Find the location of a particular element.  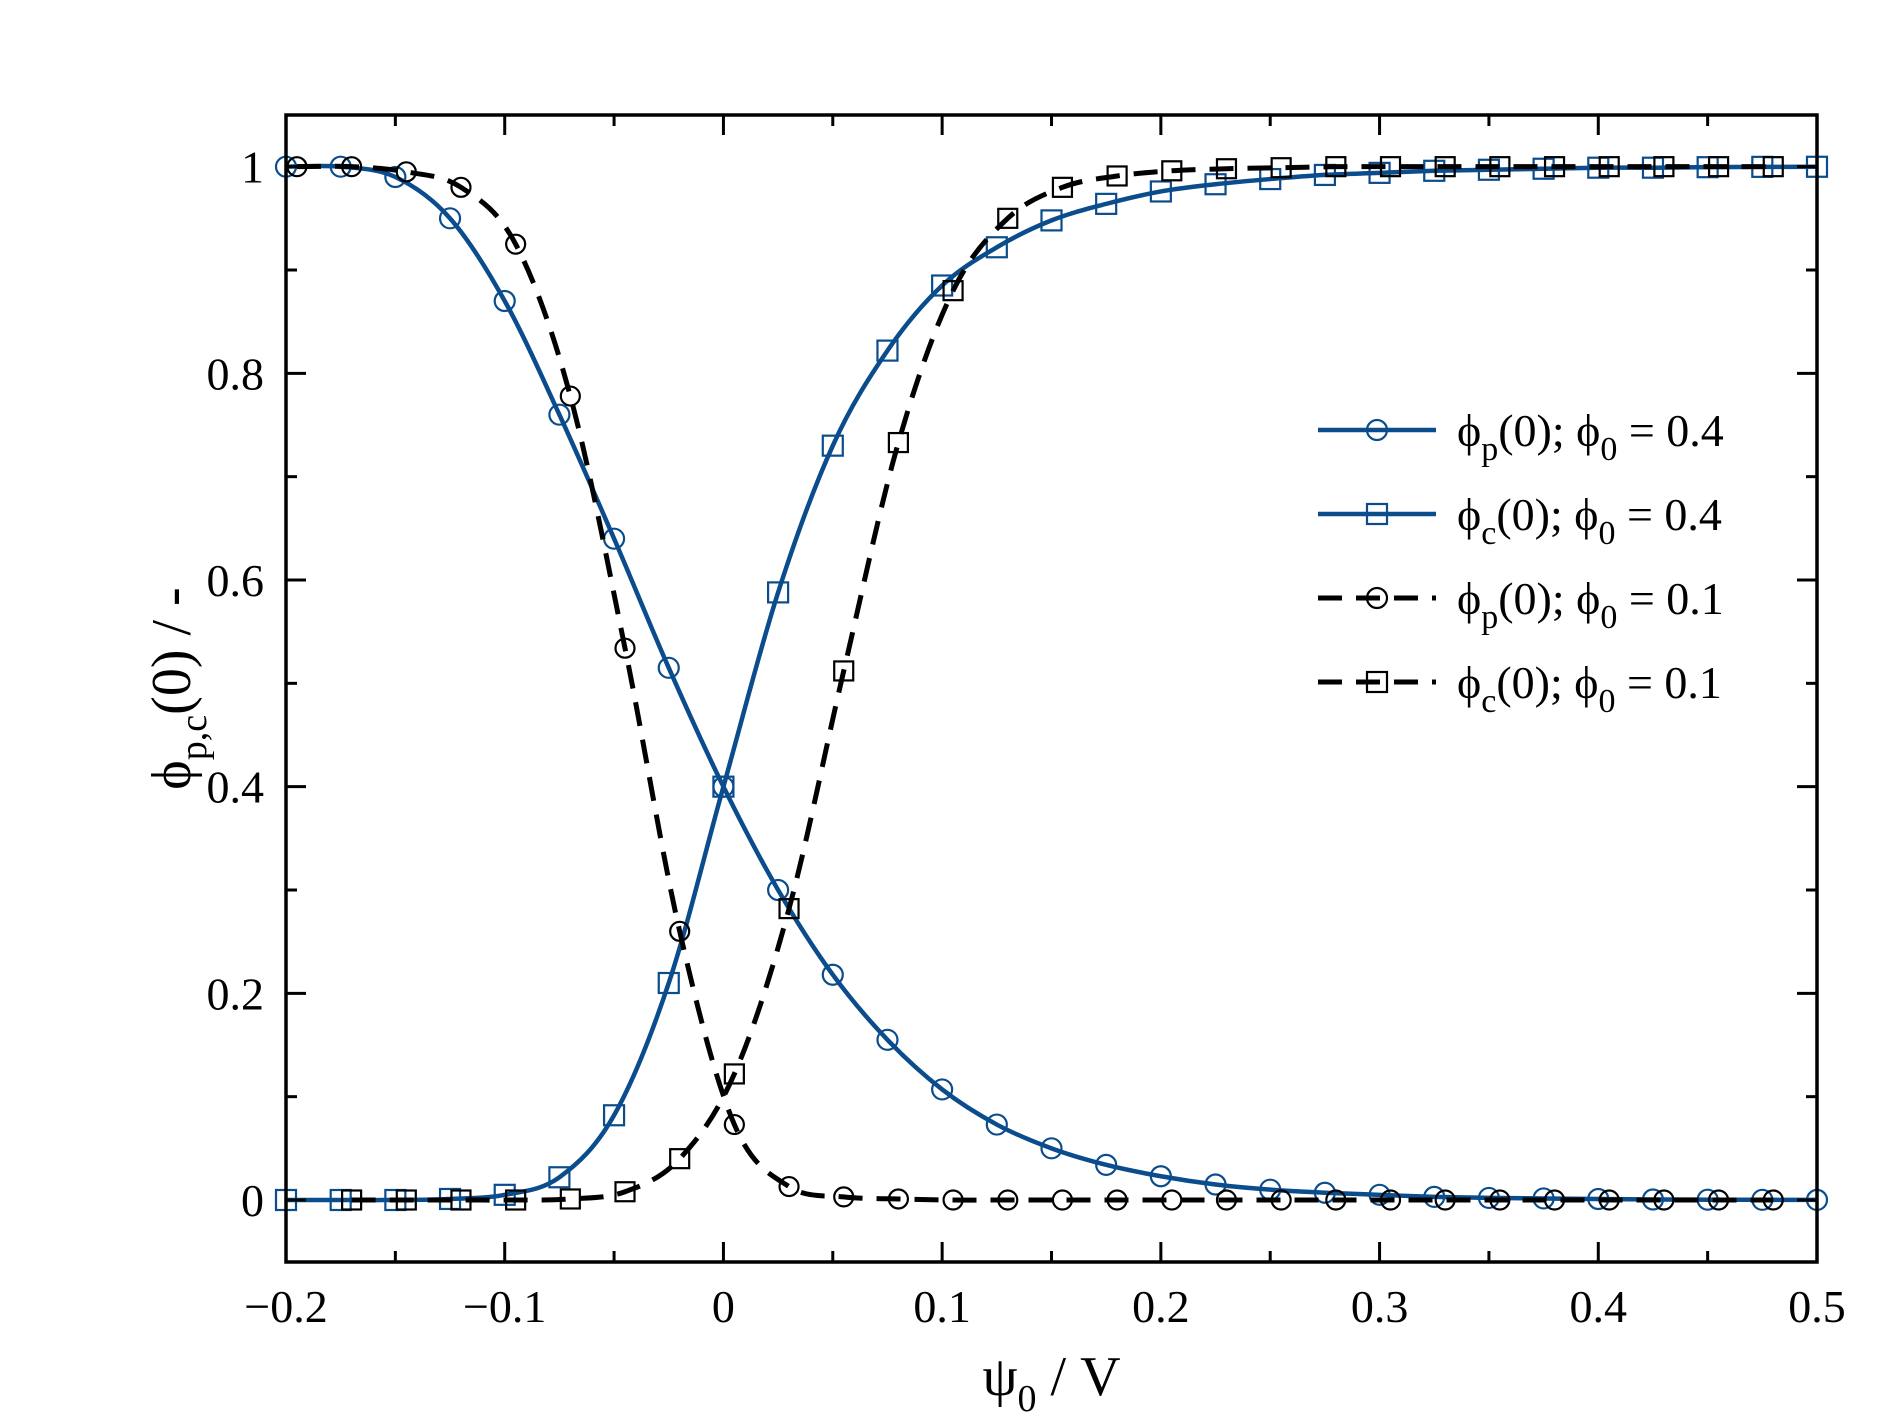

y-tick-label: 0.6 is located at coordinates (236, 580).